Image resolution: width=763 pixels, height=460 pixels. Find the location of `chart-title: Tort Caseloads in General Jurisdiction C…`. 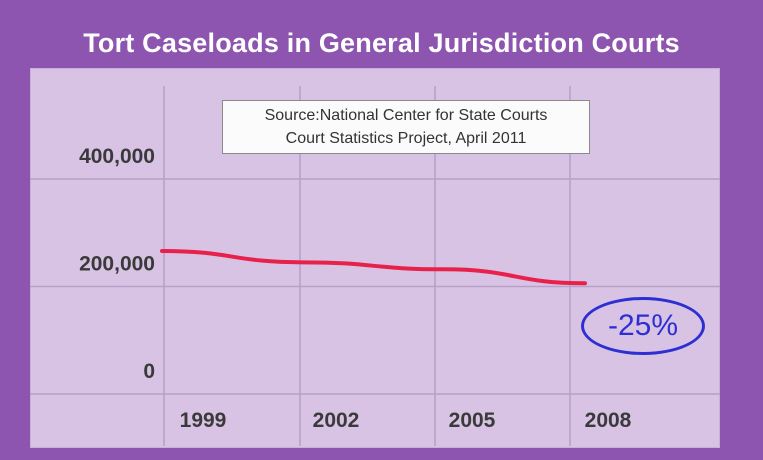

chart-title: Tort Caseloads in General Jurisdiction C… is located at coordinates (381, 43).